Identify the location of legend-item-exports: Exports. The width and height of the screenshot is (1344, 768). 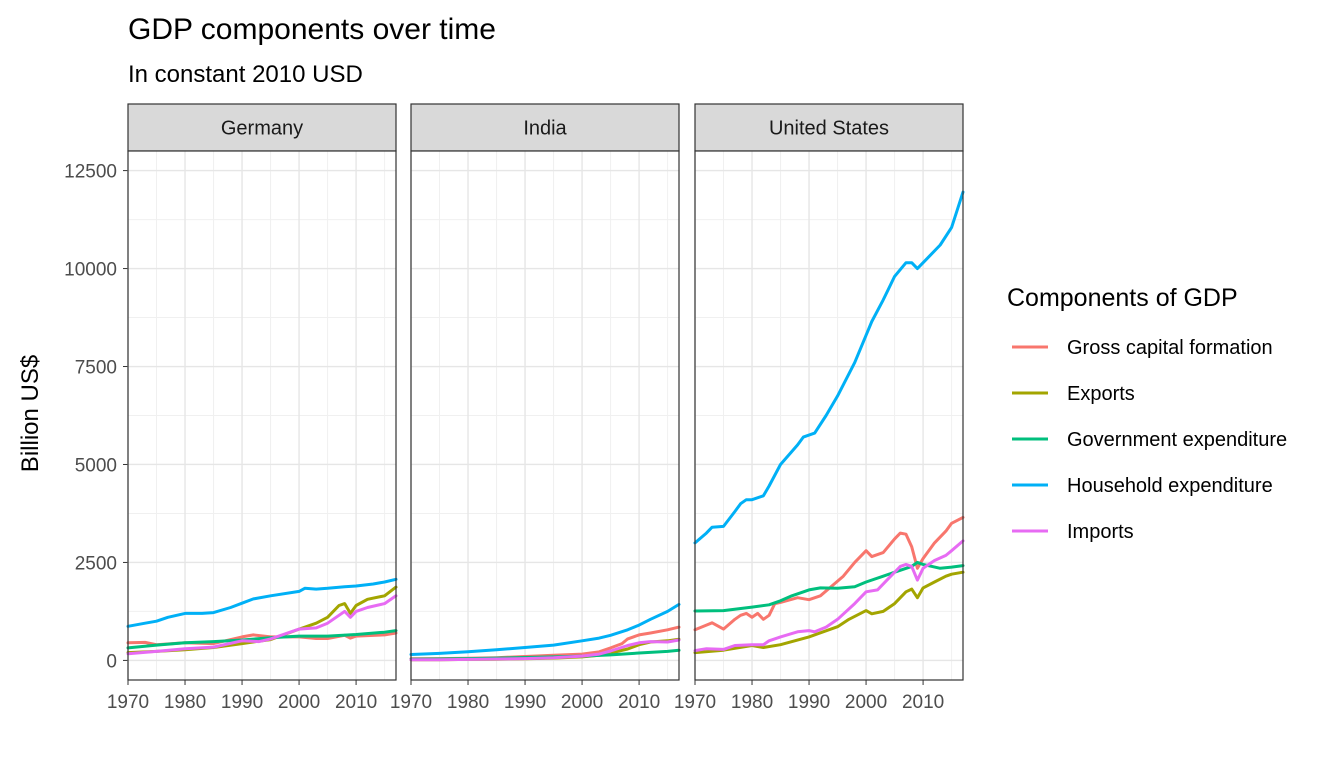
(1073, 394).